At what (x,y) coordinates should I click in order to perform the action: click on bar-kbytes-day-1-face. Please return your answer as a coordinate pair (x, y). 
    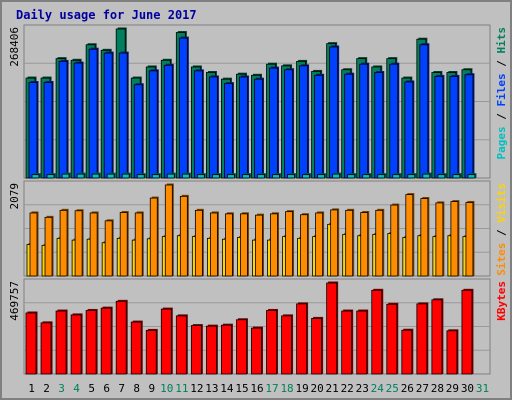
    Looking at the image, I should click on (31, 343).